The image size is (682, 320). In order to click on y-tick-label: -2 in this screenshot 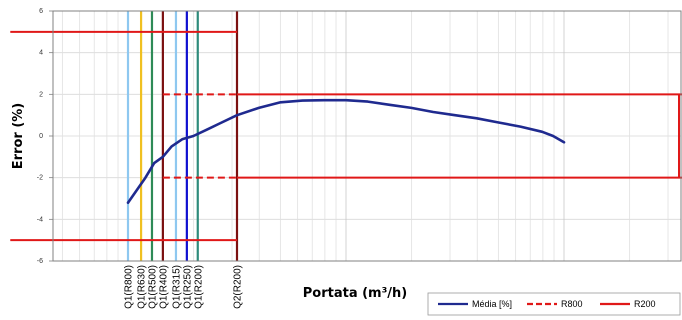, I will do `click(40, 178)`.